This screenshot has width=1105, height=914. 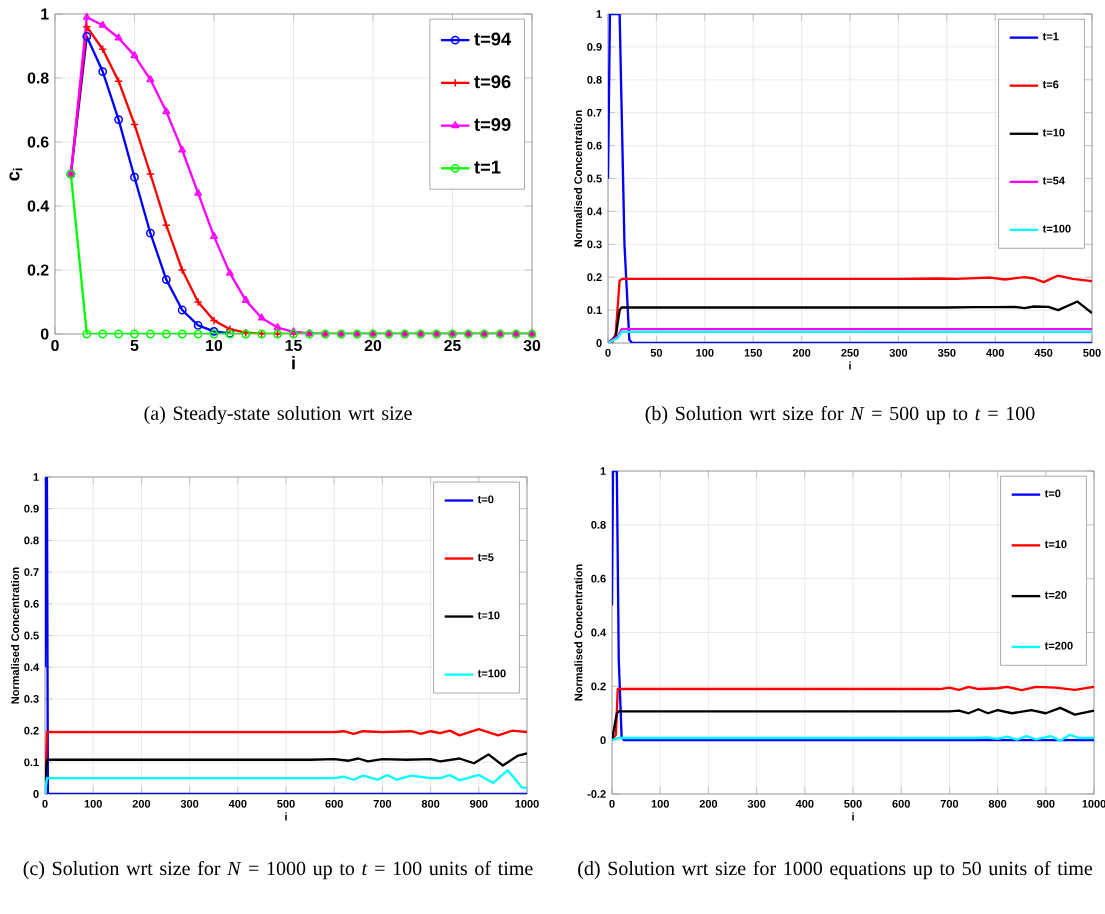 I want to click on legend-label: t=5, so click(x=485, y=557).